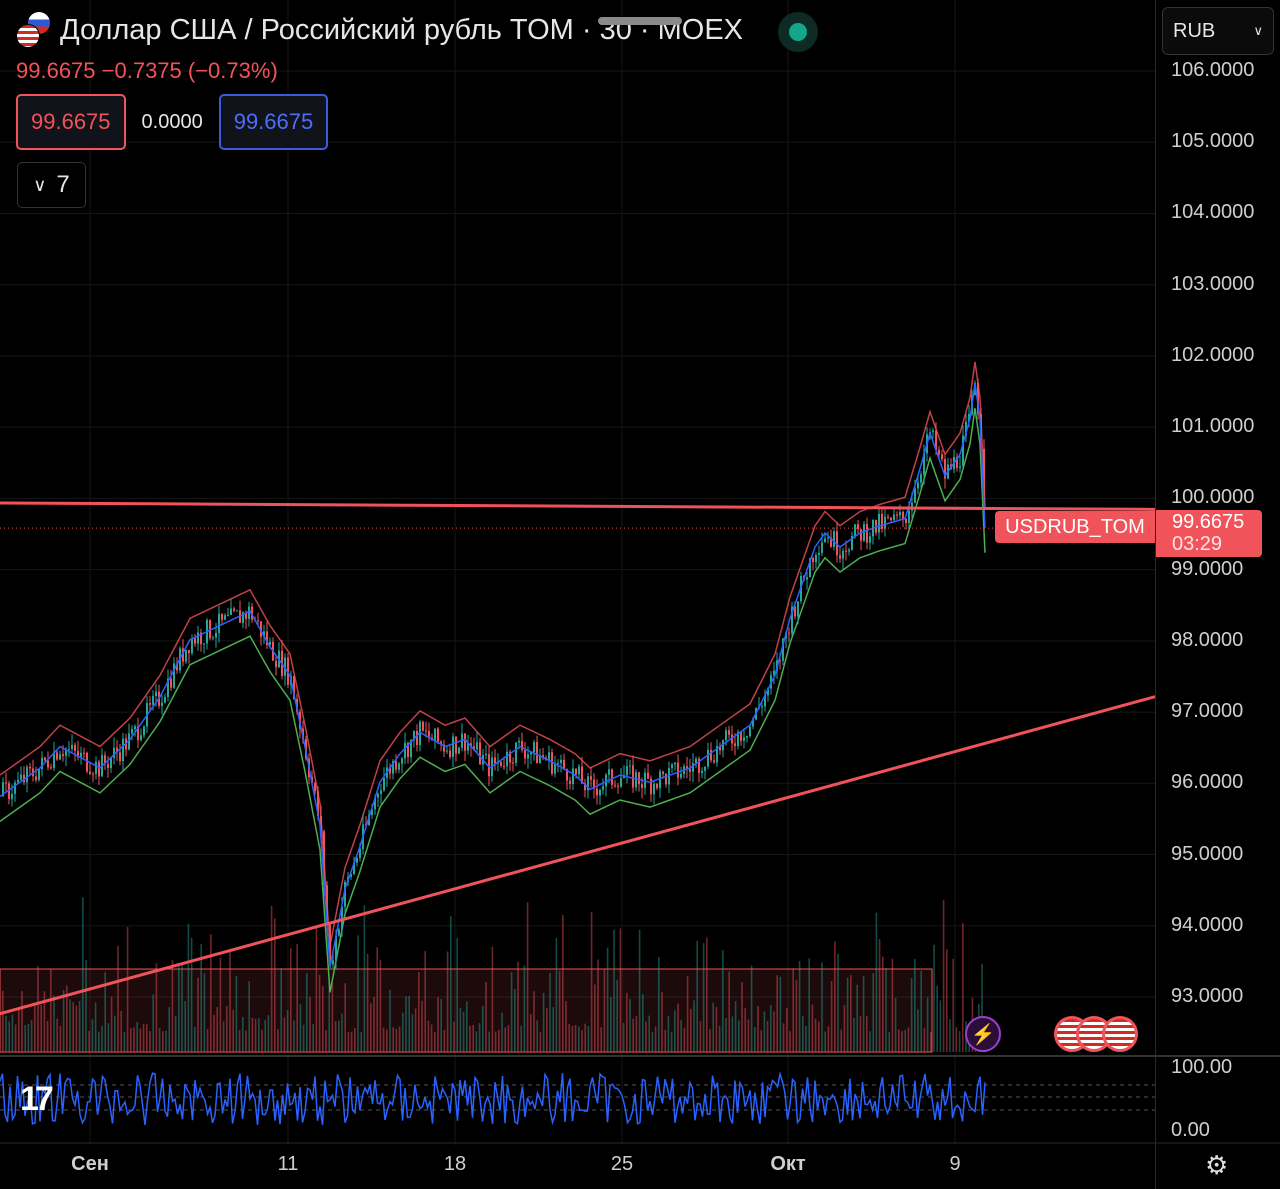 This screenshot has height=1189, width=1280. Describe the element at coordinates (798, 32) in the screenshot. I see `market-status-icon` at that location.